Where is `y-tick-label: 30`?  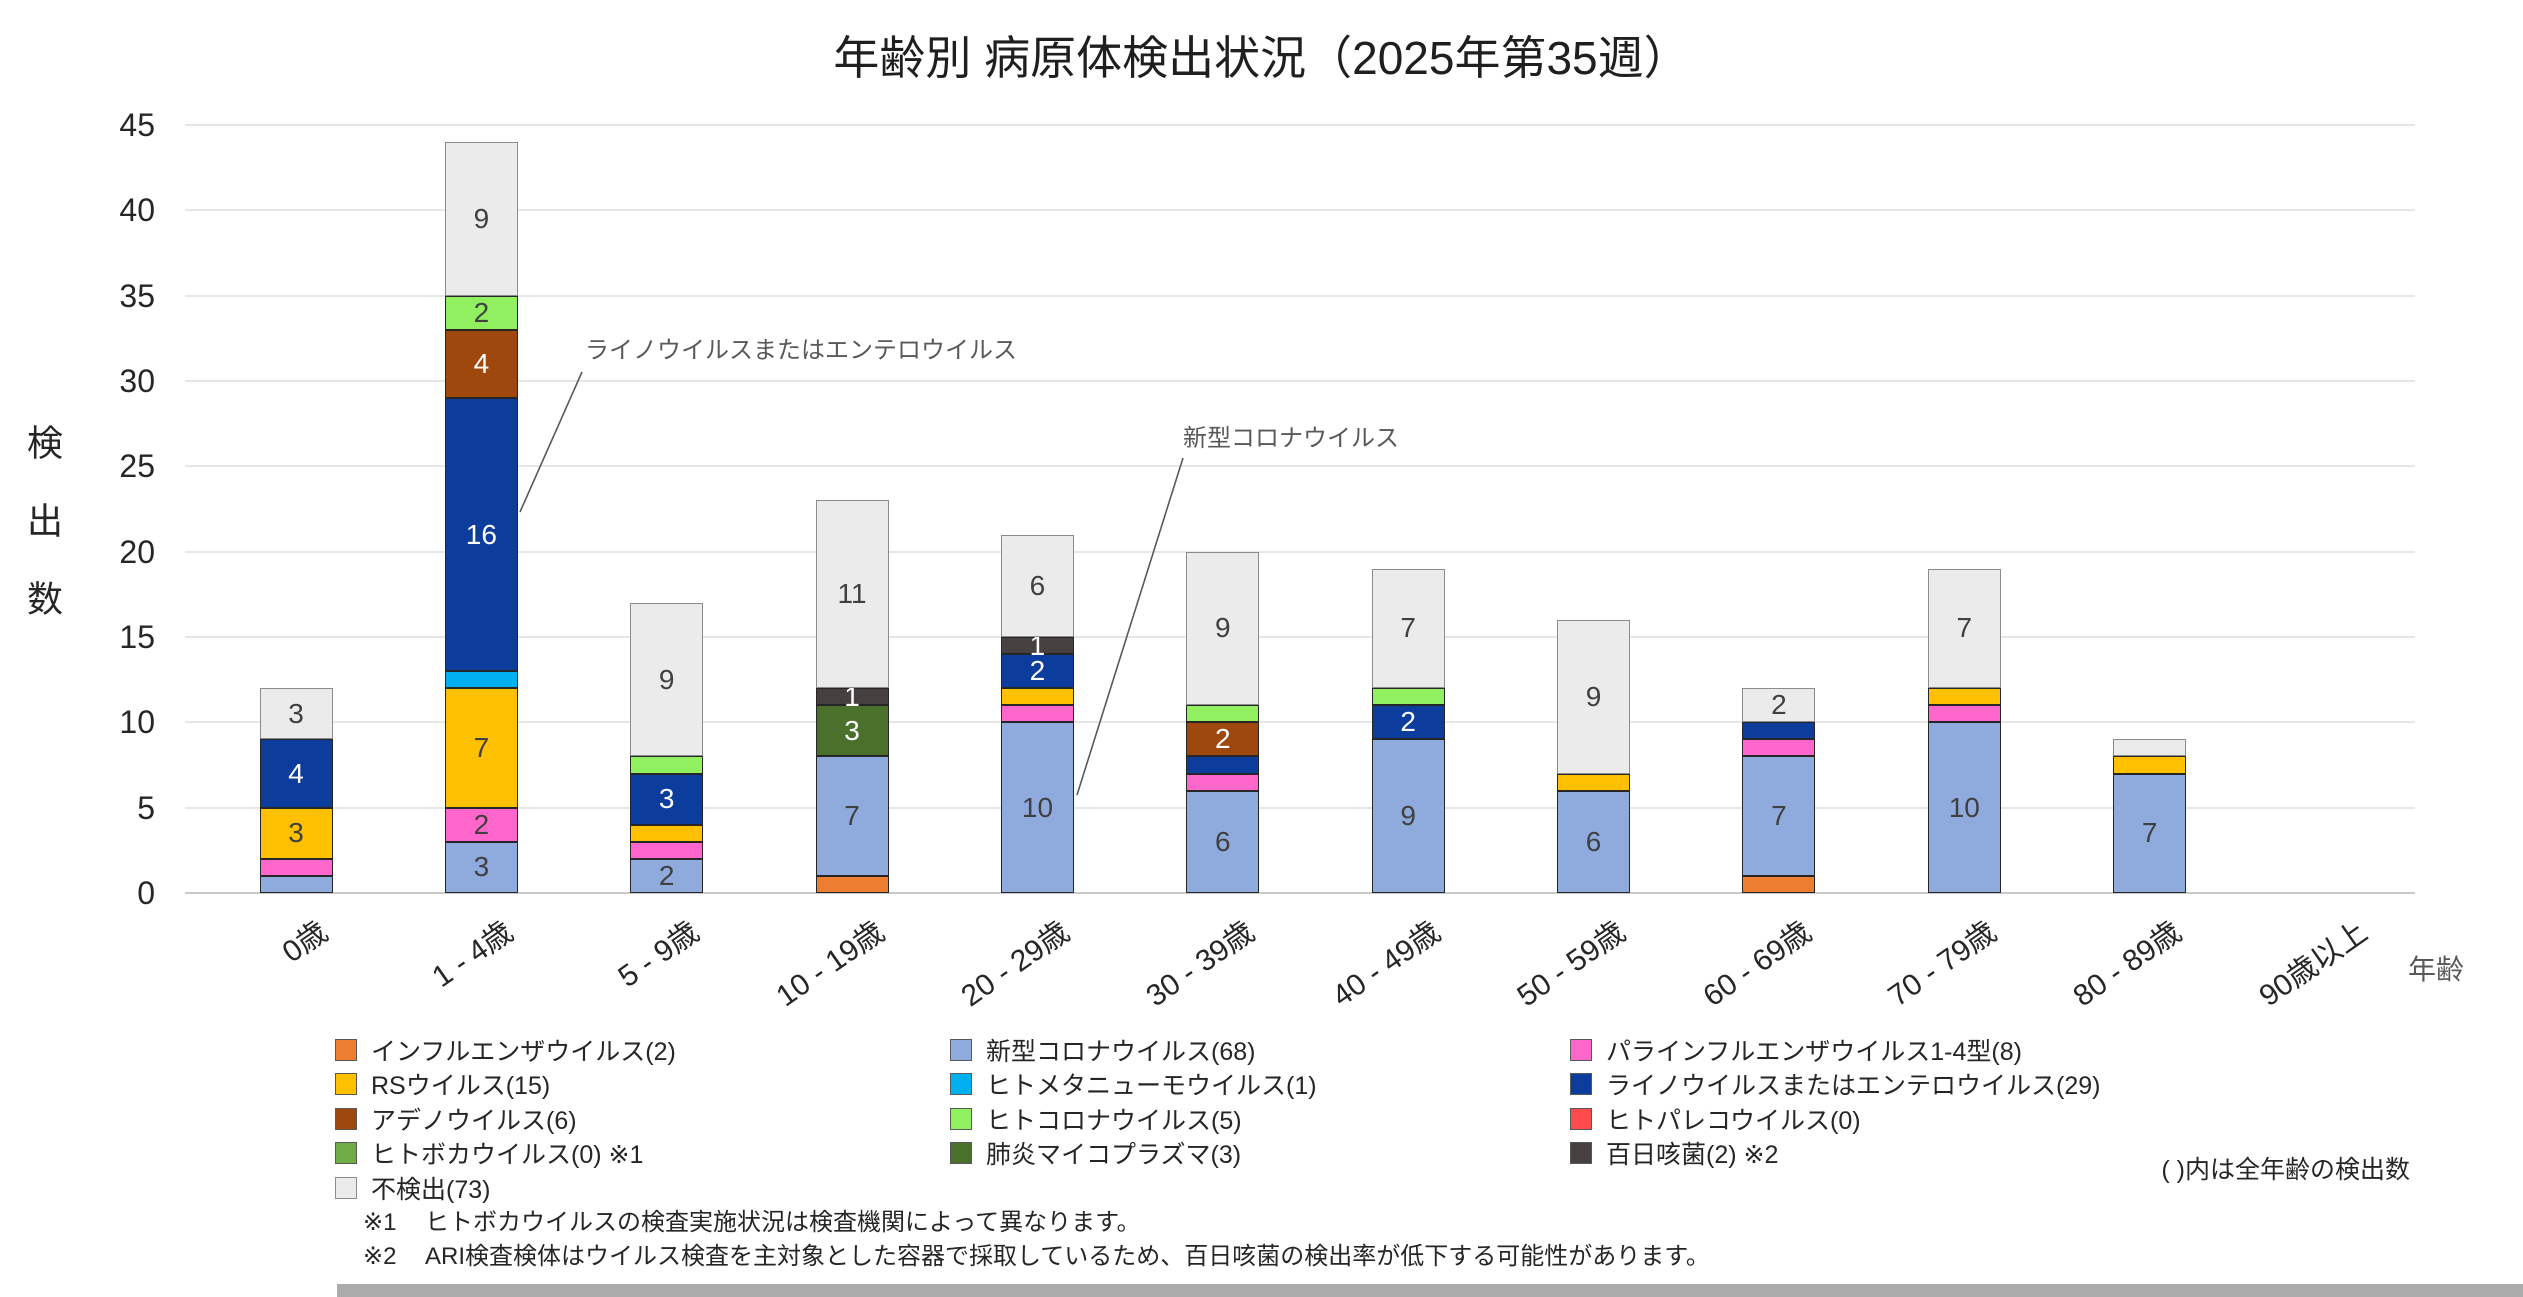 y-tick-label: 30 is located at coordinates (137, 381).